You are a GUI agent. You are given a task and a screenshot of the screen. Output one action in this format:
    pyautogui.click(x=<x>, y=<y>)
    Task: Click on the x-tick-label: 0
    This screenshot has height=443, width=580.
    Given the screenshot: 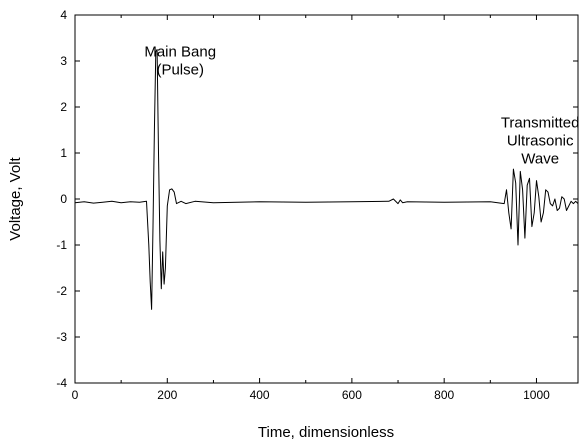 What is the action you would take?
    pyautogui.click(x=75, y=395)
    